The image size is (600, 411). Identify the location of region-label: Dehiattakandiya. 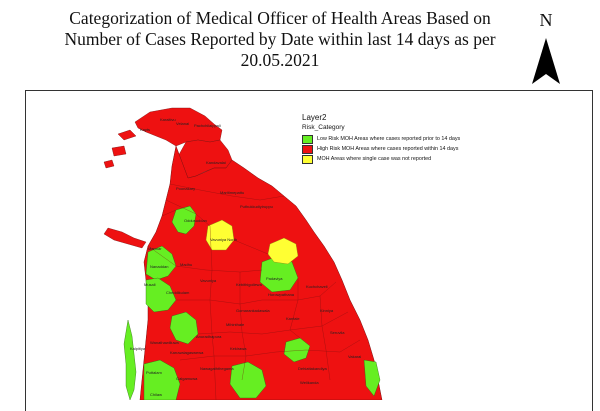
(312, 368).